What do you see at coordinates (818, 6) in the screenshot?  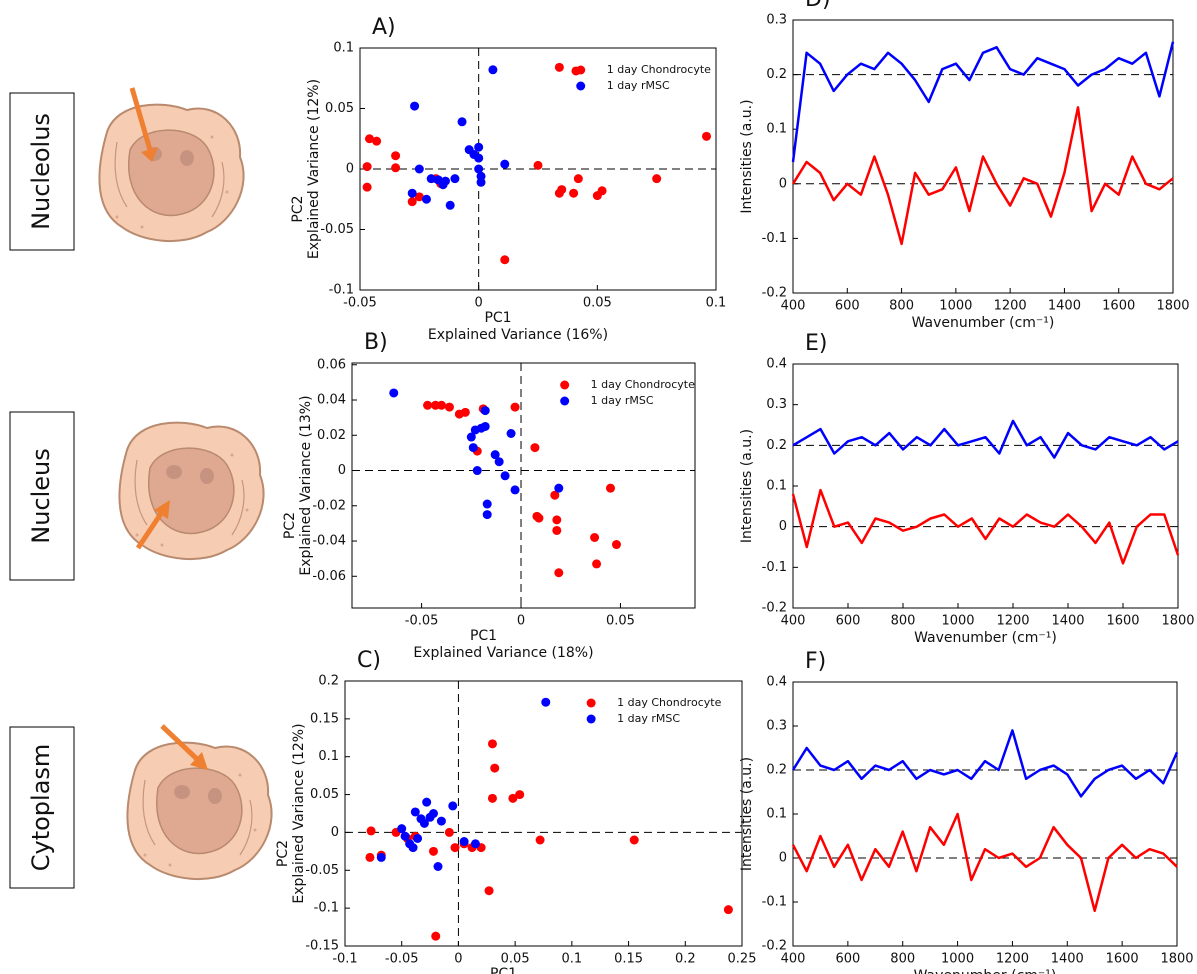 I see `panel-title: D)` at bounding box center [818, 6].